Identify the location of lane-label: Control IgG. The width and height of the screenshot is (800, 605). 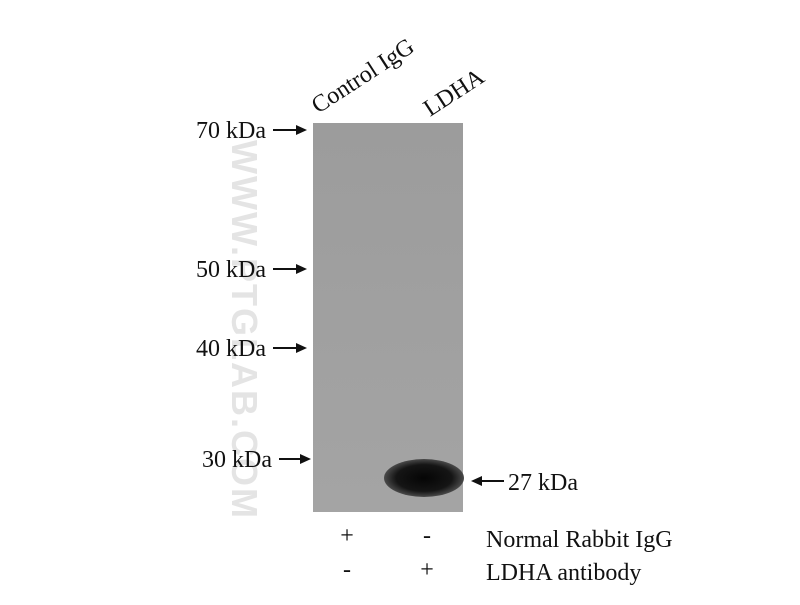
(363, 76).